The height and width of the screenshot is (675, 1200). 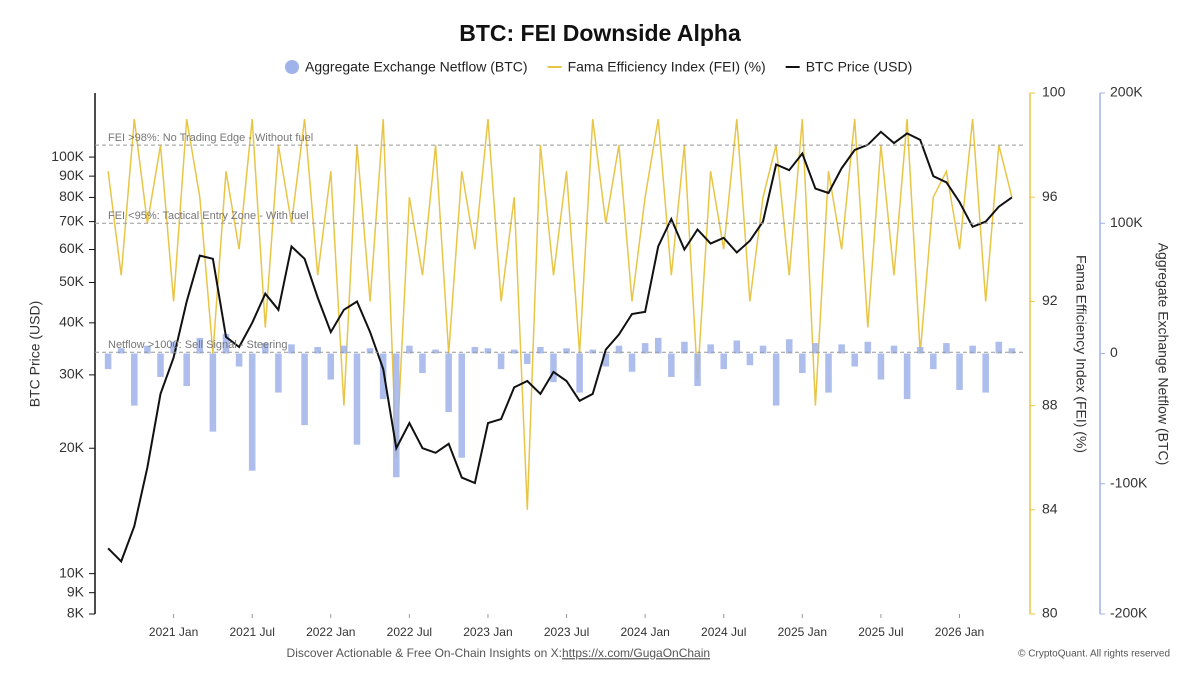 What do you see at coordinates (566, 632) in the screenshot?
I see `x-tick-label: 2023 Jul` at bounding box center [566, 632].